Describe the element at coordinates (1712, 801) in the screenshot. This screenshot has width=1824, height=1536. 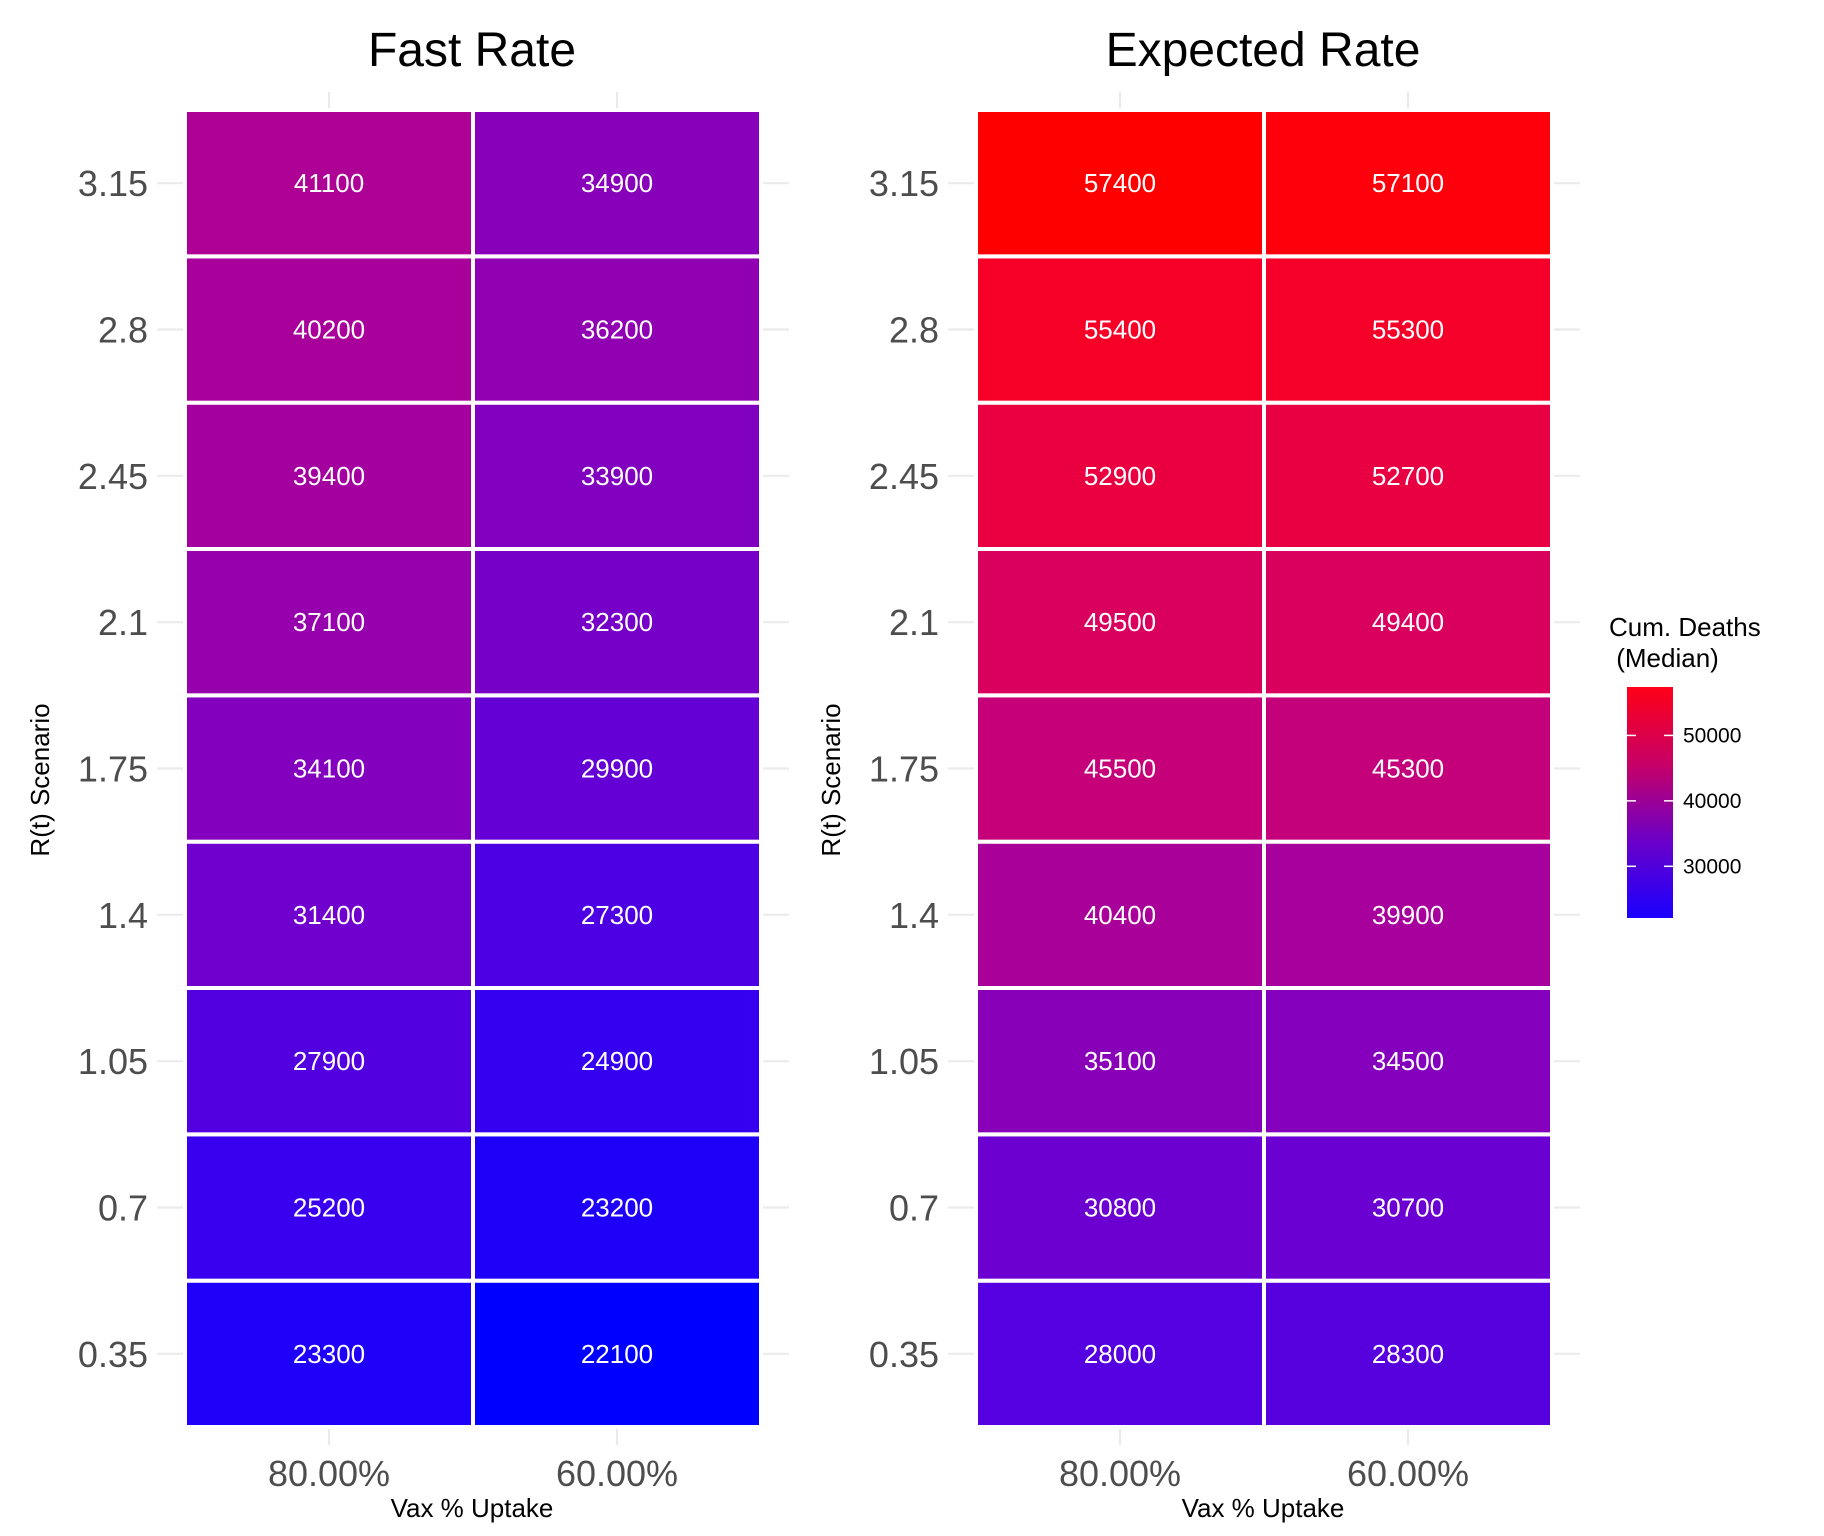
I see `legend-tick-label: 40000` at that location.